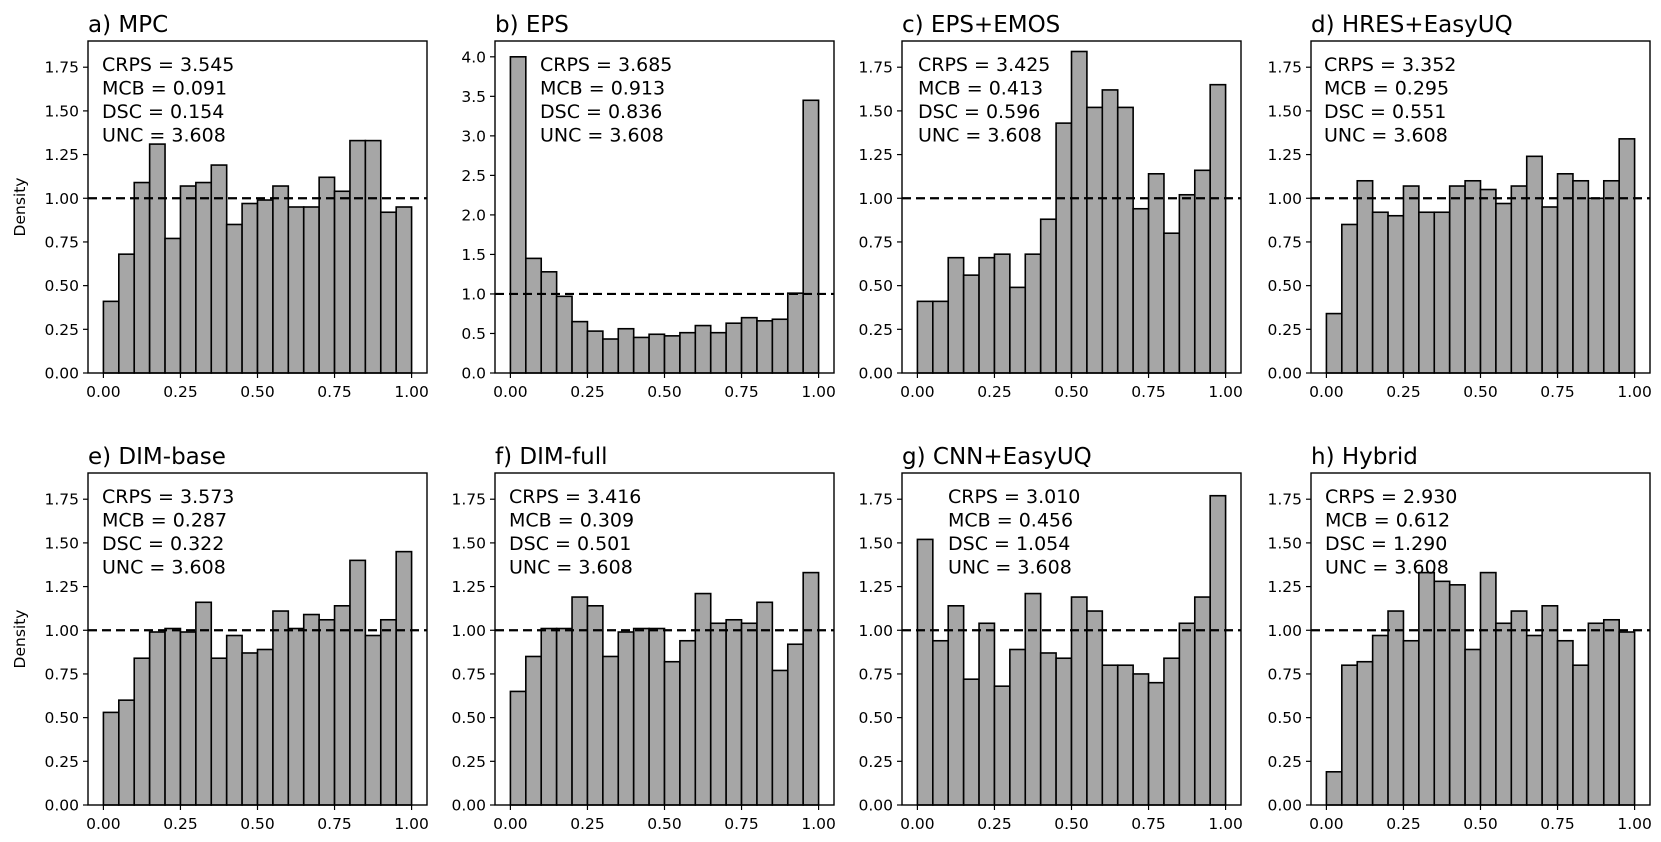 The image size is (1661, 842). What do you see at coordinates (602, 89) in the screenshot?
I see `stat-annotation: MCB = 0.913` at bounding box center [602, 89].